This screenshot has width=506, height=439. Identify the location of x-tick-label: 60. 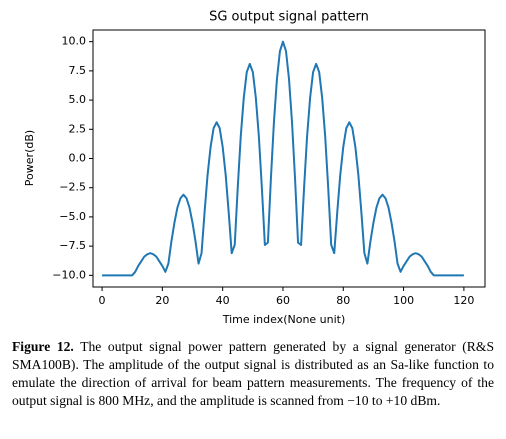
(283, 300).